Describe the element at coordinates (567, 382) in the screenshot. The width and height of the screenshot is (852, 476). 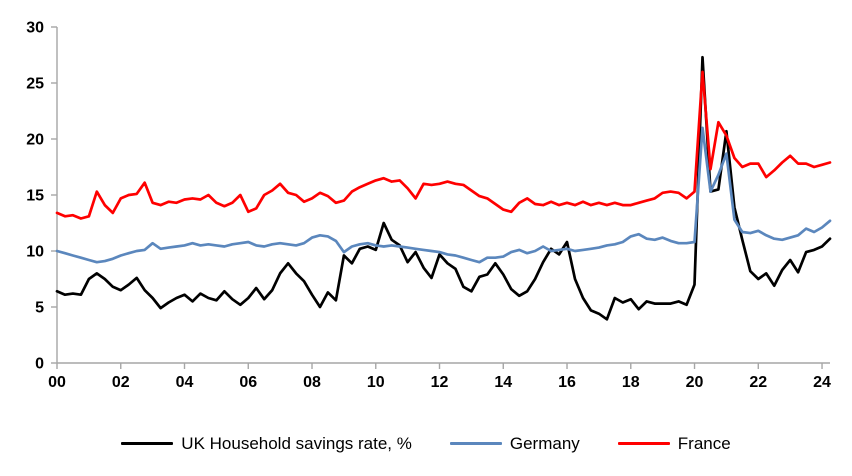
I see `x-tick-label: 16` at that location.